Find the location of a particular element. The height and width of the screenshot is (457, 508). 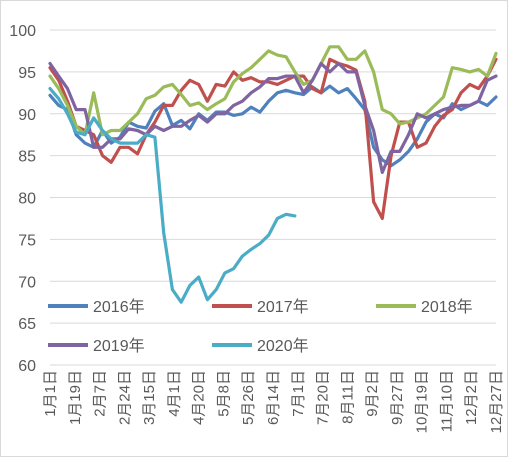

x-tick-label: 1月1日 is located at coordinates (50, 393).